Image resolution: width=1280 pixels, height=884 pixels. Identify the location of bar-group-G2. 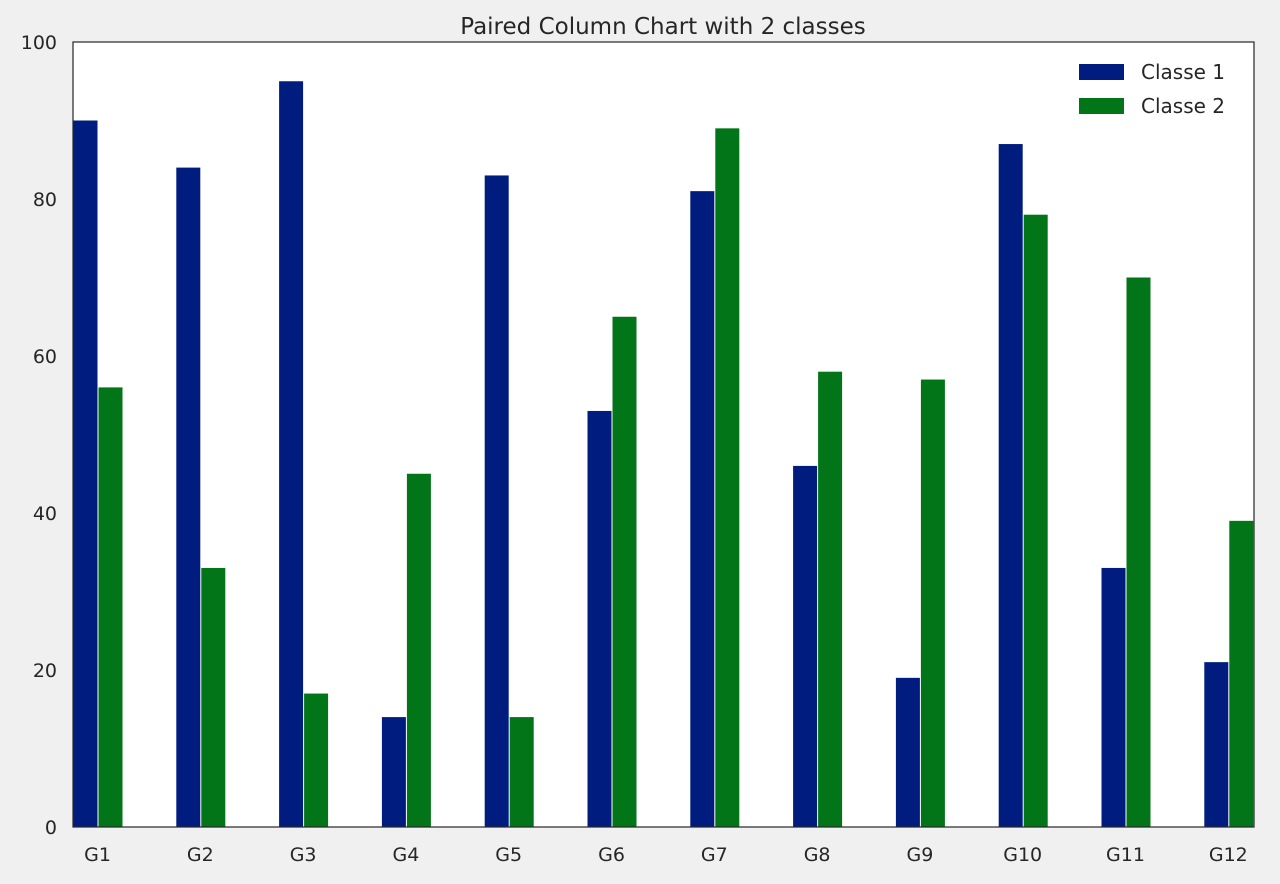
(201, 497).